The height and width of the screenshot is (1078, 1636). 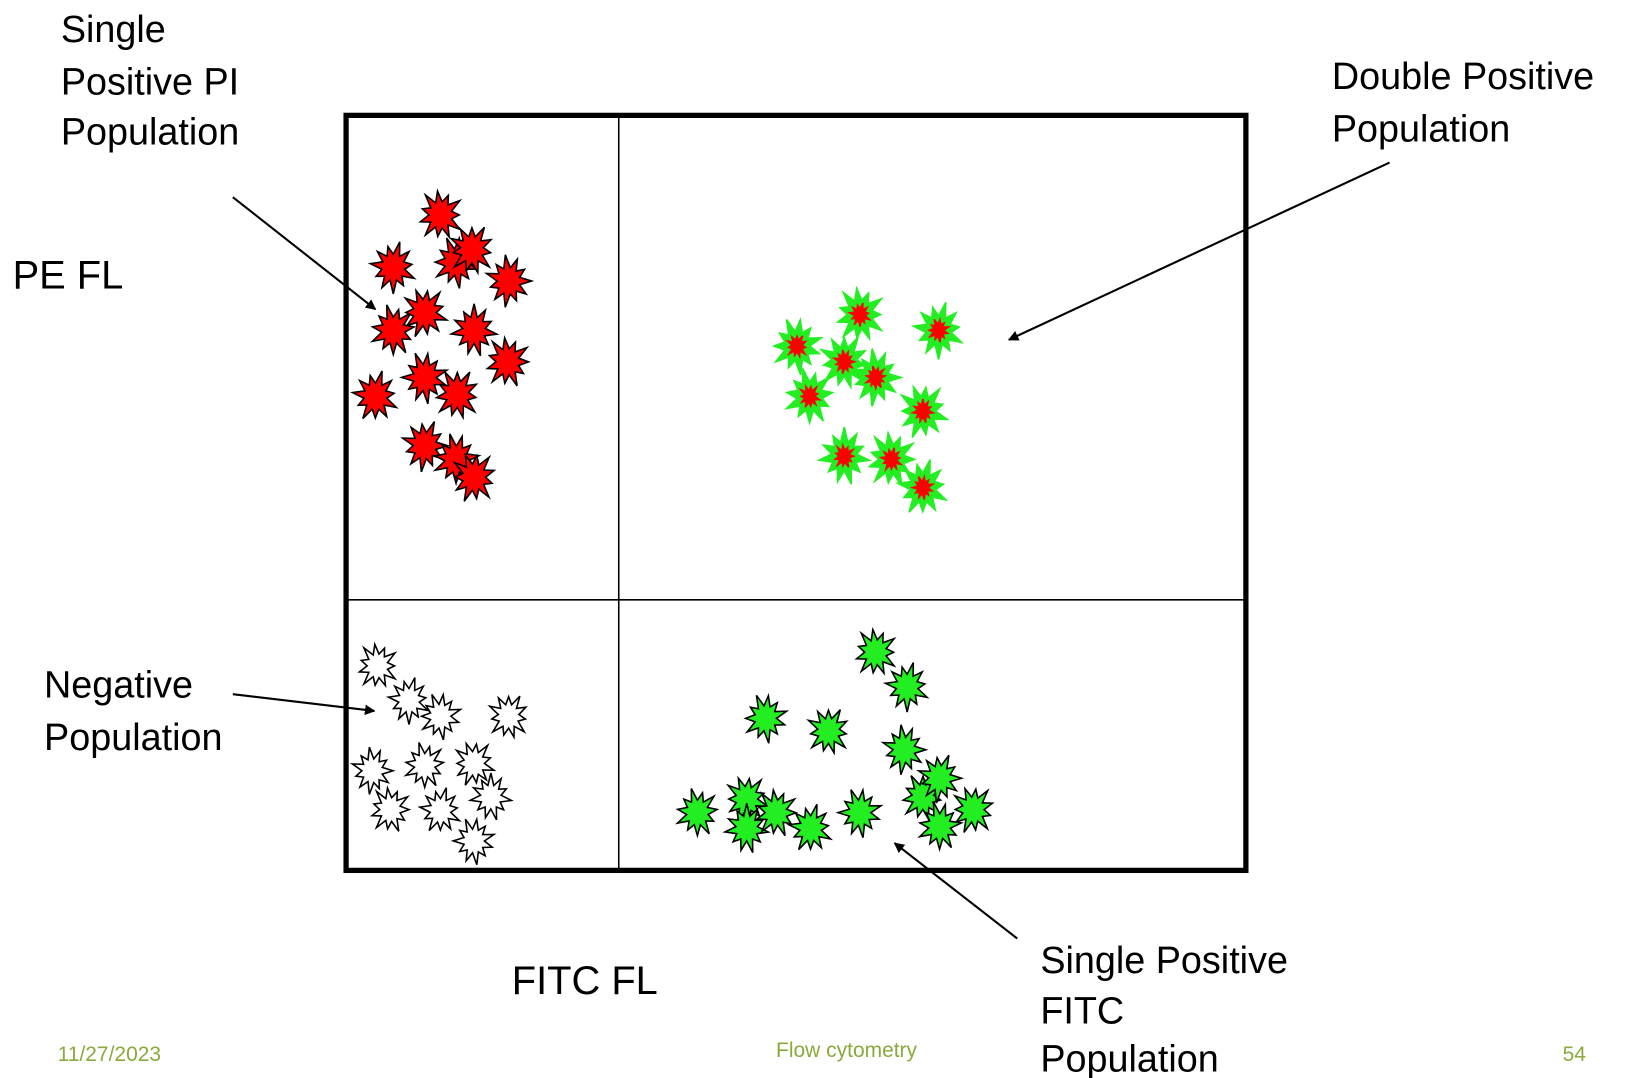 What do you see at coordinates (1169, 1008) in the screenshot?
I see `label-single-positive-fitc: Single Positive FITC Population` at bounding box center [1169, 1008].